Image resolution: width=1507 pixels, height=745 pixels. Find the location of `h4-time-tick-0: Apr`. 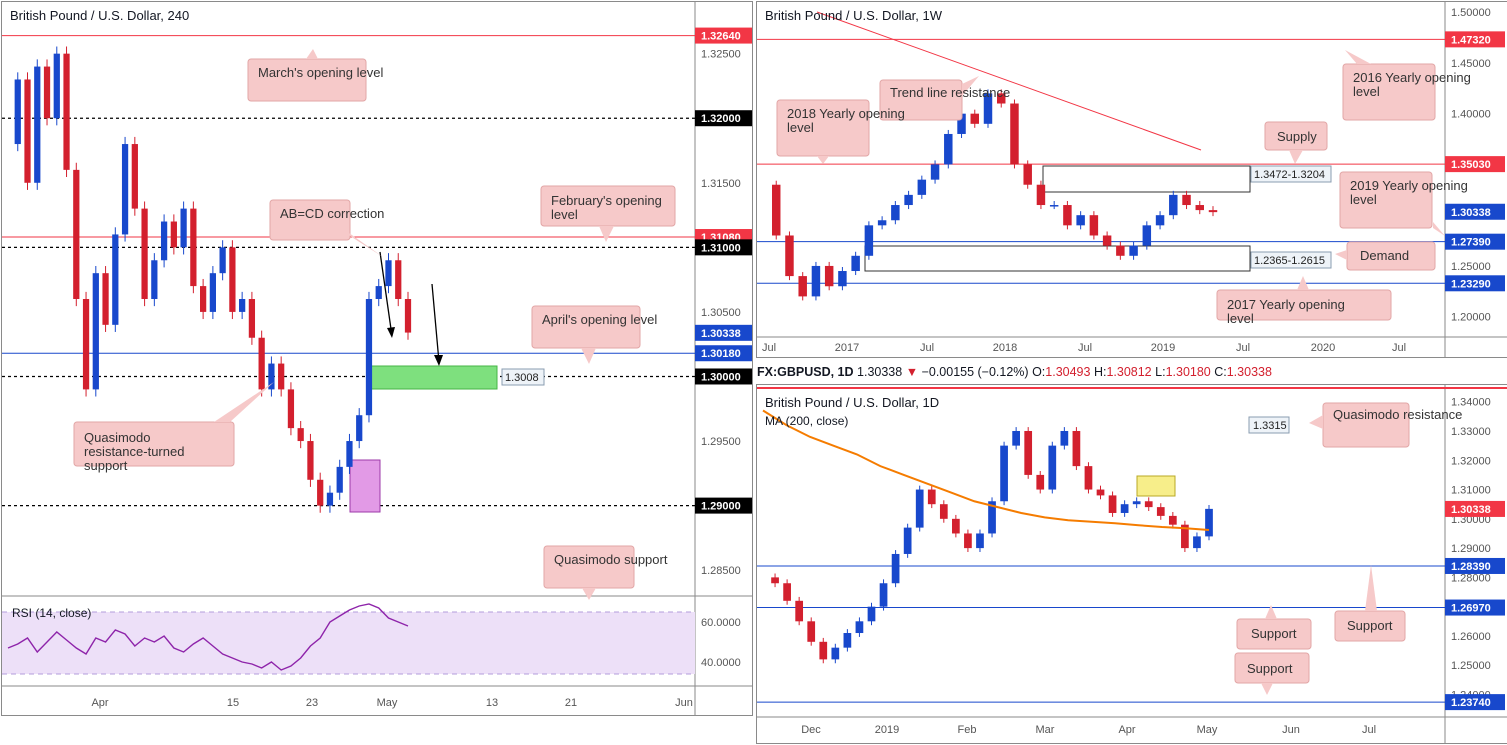

h4-time-tick-0: Apr is located at coordinates (99, 703).